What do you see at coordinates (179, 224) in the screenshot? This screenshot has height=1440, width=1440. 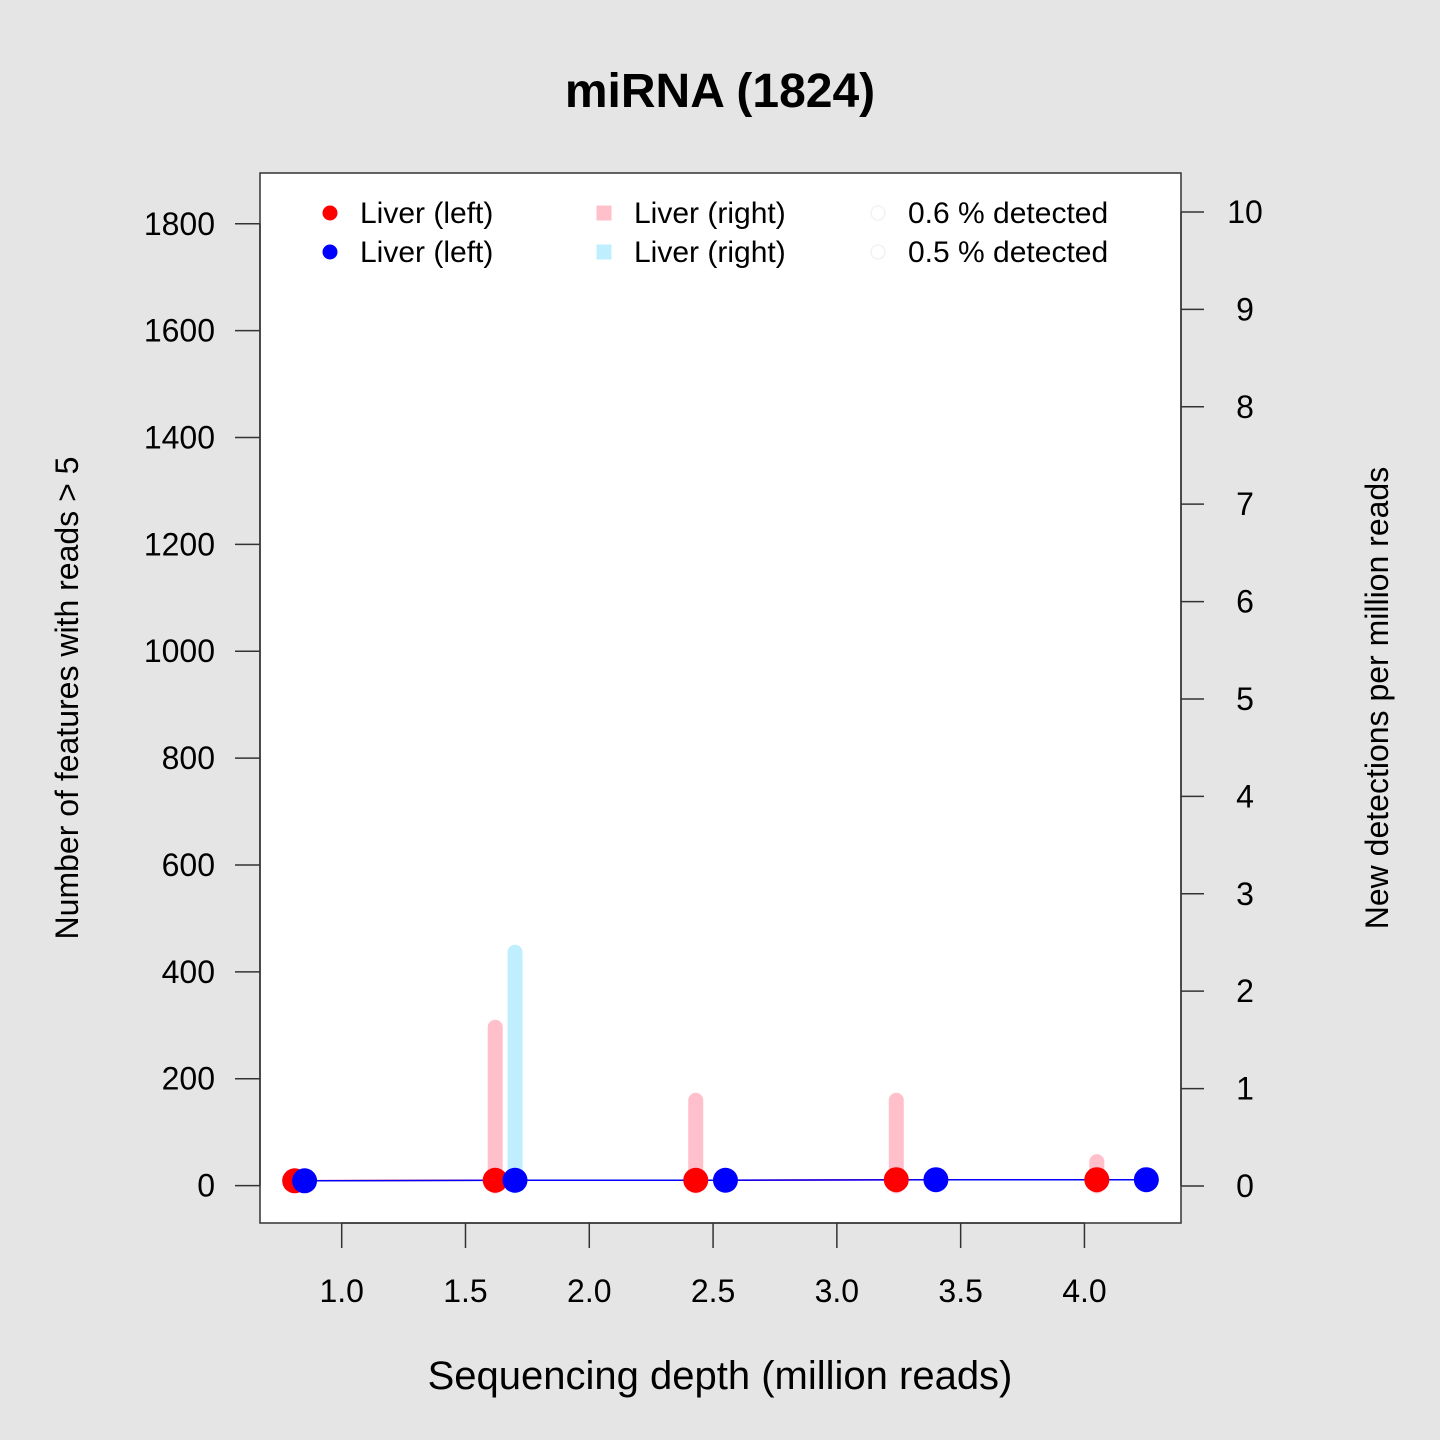 I see `y-tick-label: 1800` at bounding box center [179, 224].